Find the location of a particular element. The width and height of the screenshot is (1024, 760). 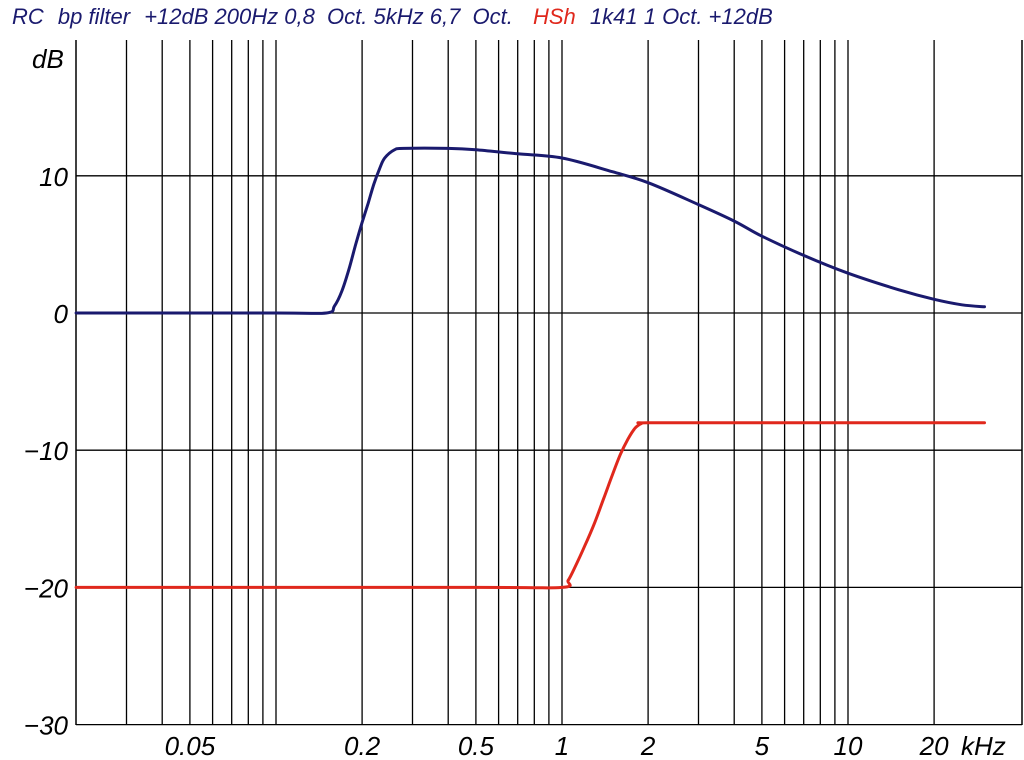

title-prefix: RC is located at coordinates (28, 16).